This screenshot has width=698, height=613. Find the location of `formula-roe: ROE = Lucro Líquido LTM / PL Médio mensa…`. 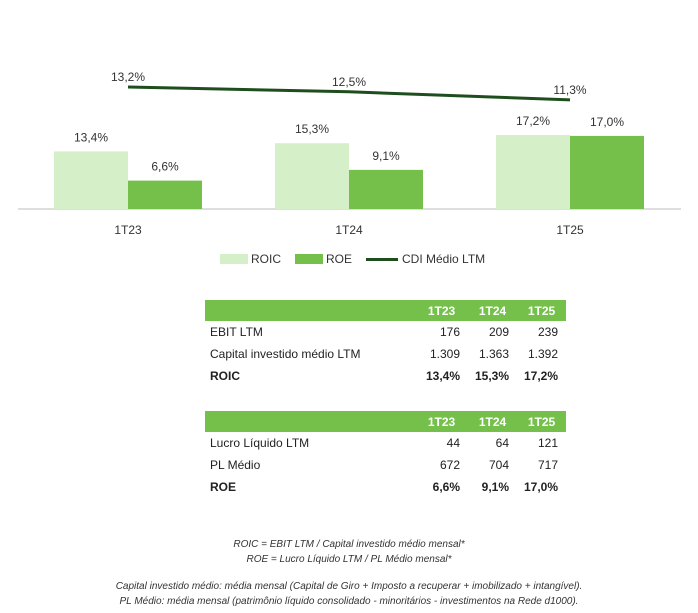

formula-roe: ROE = Lucro Líquido LTM / PL Médio mensa… is located at coordinates (349, 559).